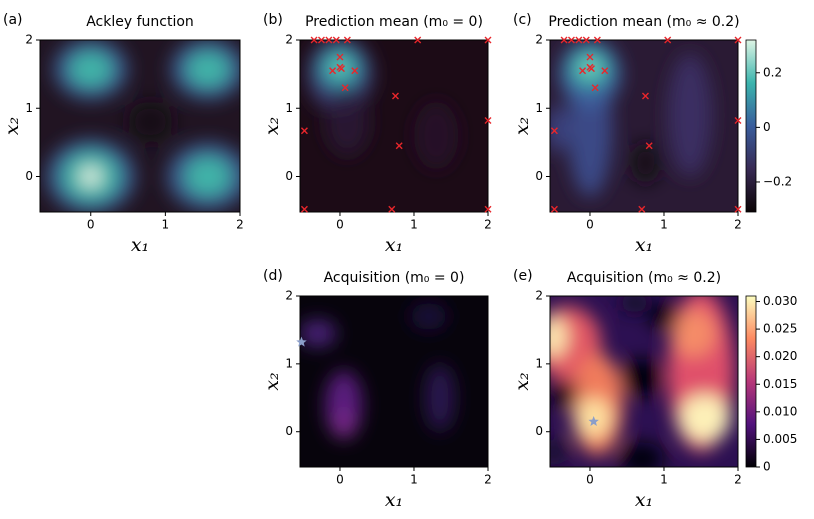 The width and height of the screenshot is (814, 519). I want to click on panel-label: (d), so click(273, 276).